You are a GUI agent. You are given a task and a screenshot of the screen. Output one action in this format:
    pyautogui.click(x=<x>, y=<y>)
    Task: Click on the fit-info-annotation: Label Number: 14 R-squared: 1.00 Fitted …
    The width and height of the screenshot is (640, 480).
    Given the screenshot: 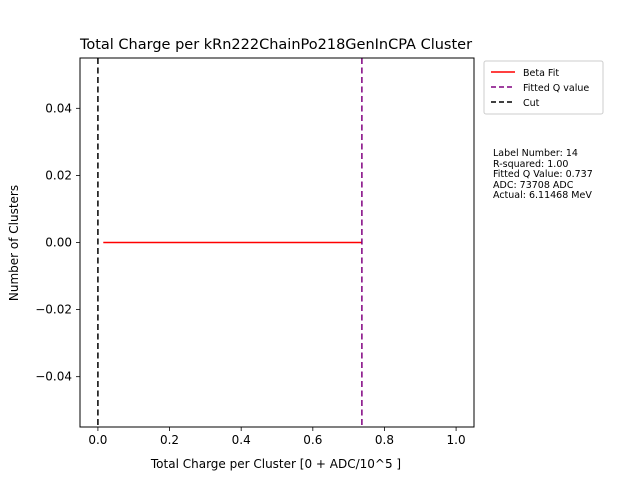 What is the action you would take?
    pyautogui.click(x=543, y=175)
    